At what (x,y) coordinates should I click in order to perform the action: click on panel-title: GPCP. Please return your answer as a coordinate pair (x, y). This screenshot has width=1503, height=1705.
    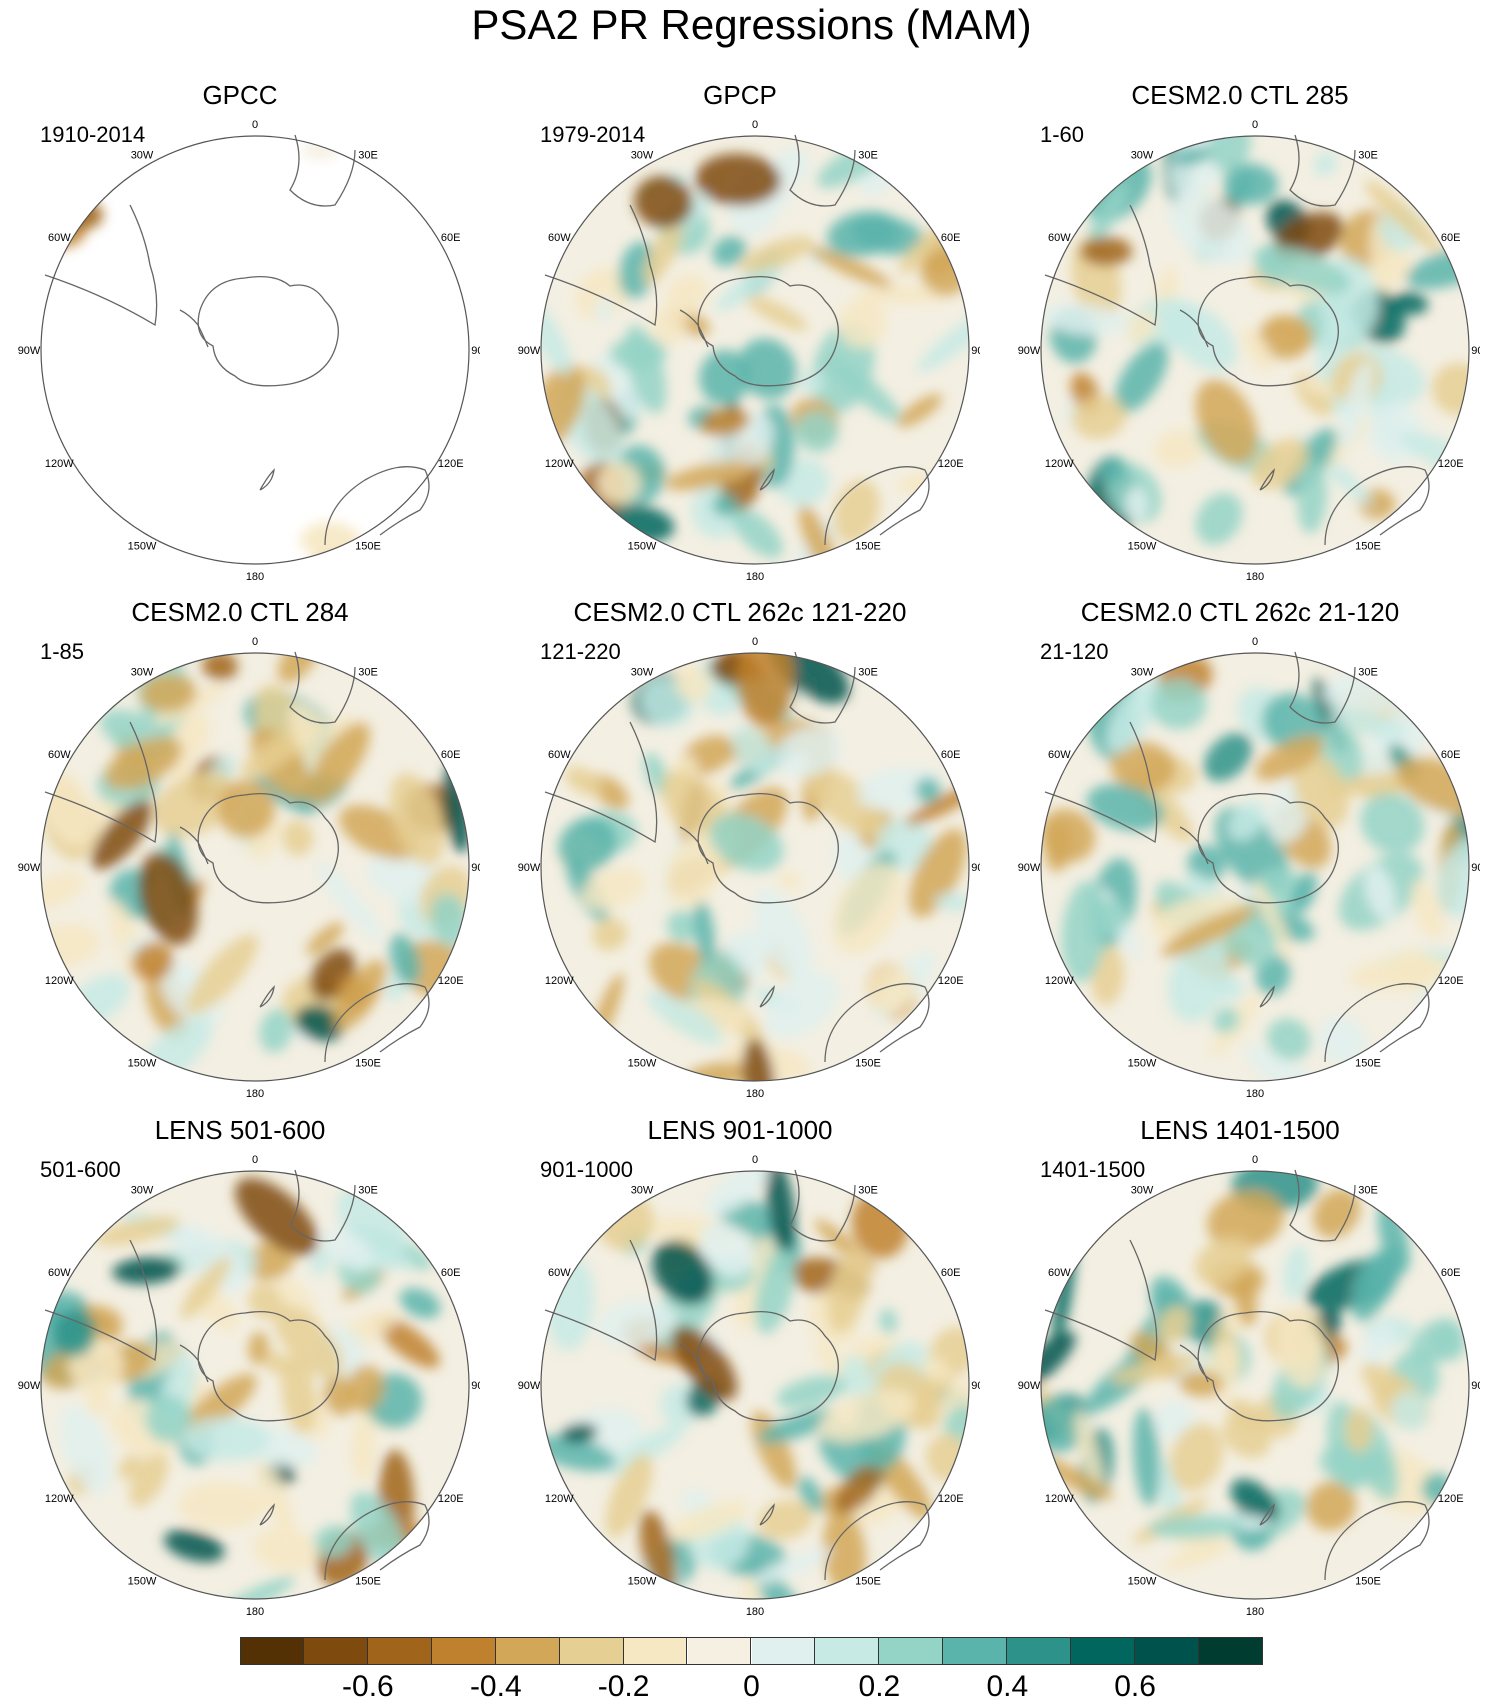
    Looking at the image, I should click on (740, 95).